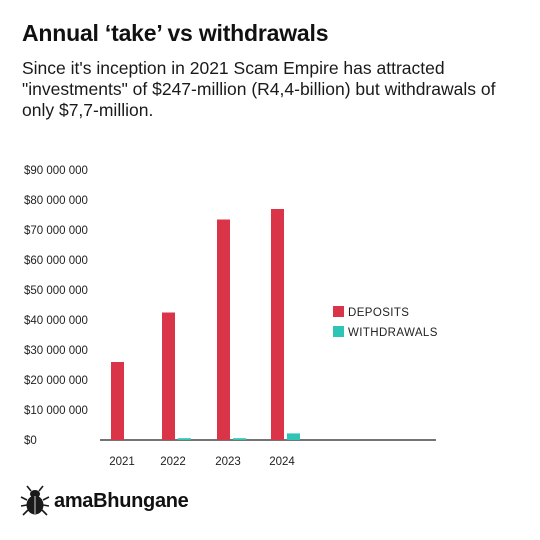 The image size is (540, 540). I want to click on y-tick-label: $80 000 000, so click(56, 201).